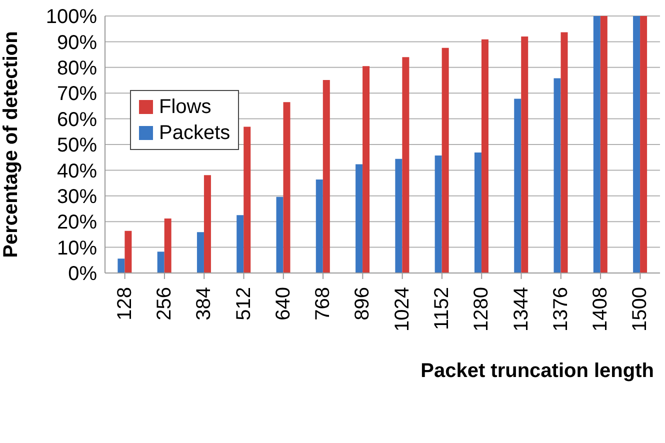 Image resolution: width=665 pixels, height=443 pixels. I want to click on x-tick-label: 1500, so click(640, 309).